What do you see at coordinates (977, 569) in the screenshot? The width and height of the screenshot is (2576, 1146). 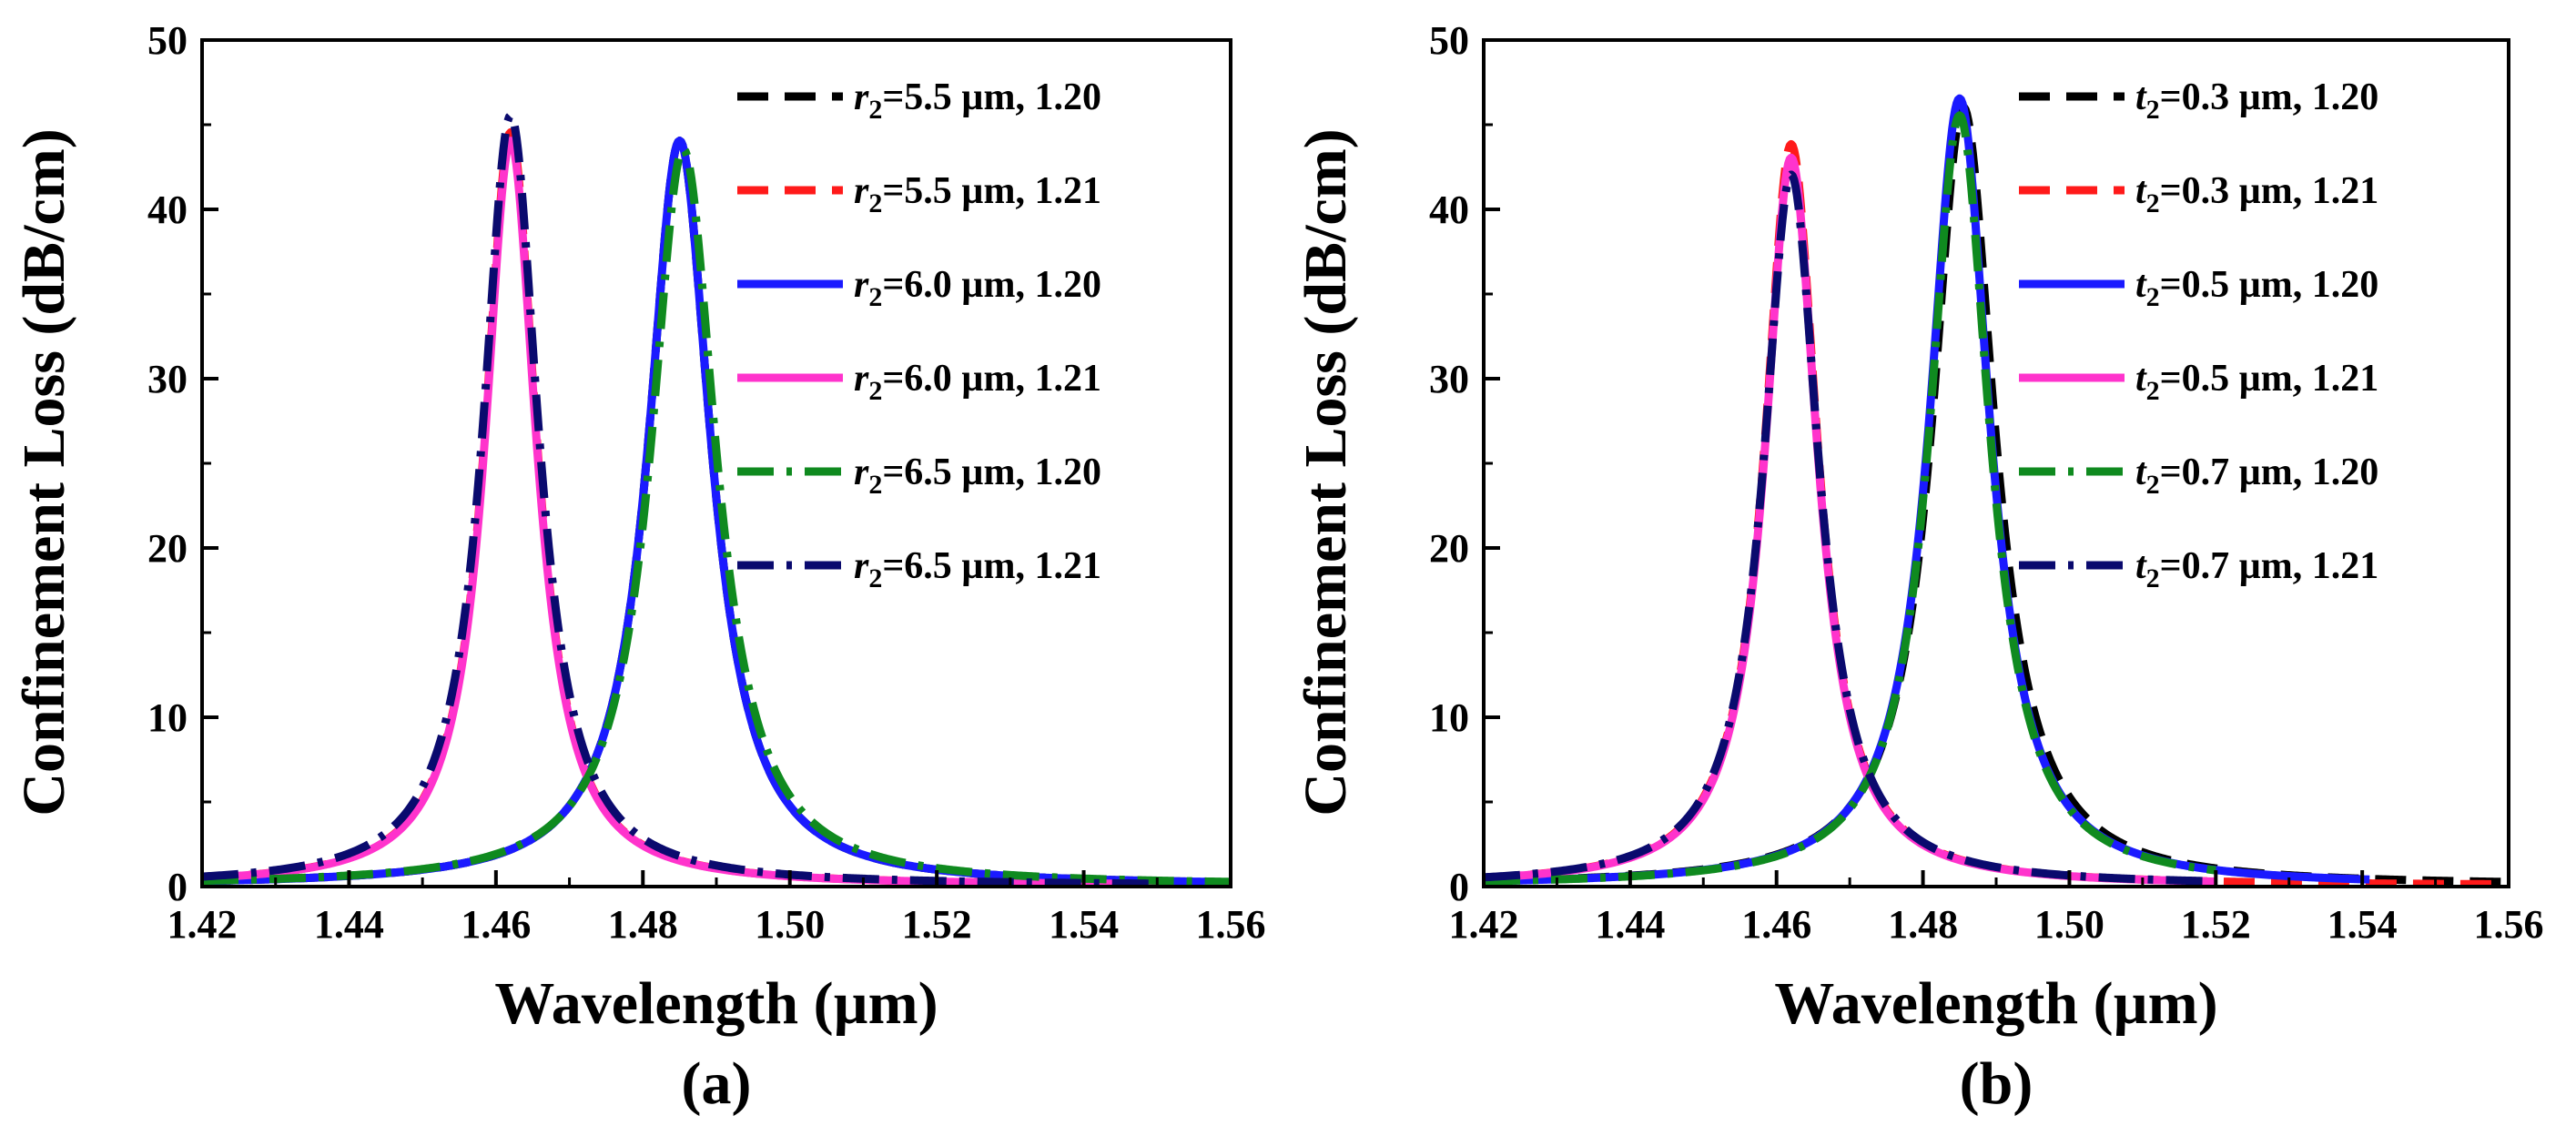 I see `legend-entry-6: r2=6.5 µm, 1.21` at bounding box center [977, 569].